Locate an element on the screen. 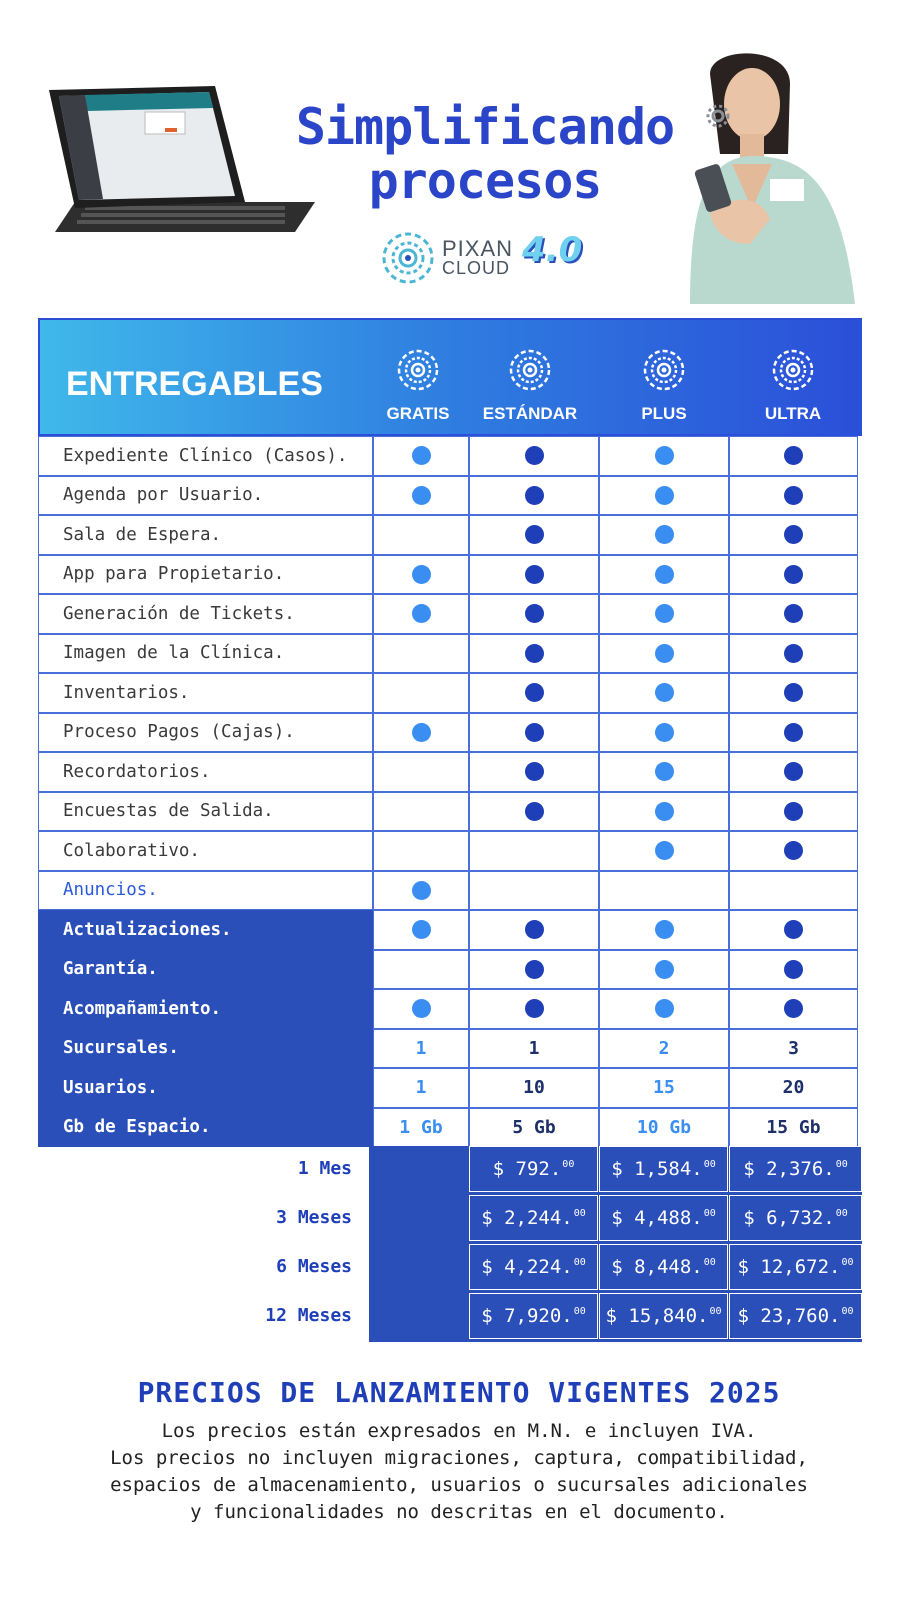 The height and width of the screenshot is (1600, 918). plan-value: 1 Gb is located at coordinates (421, 1127).